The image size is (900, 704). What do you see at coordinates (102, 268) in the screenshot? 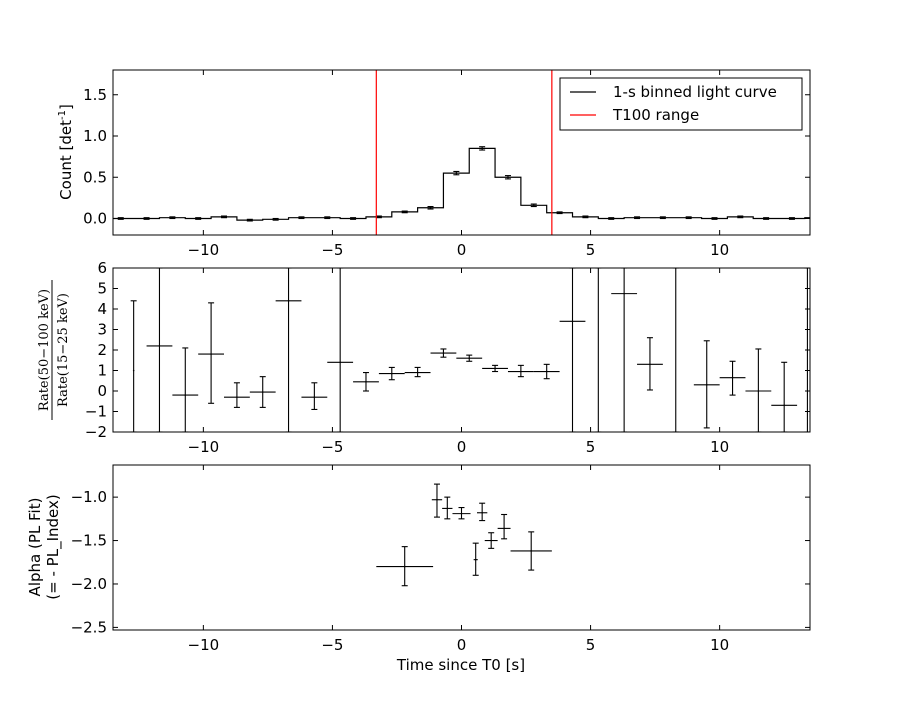
I see `y-tick-label: 6` at bounding box center [102, 268].